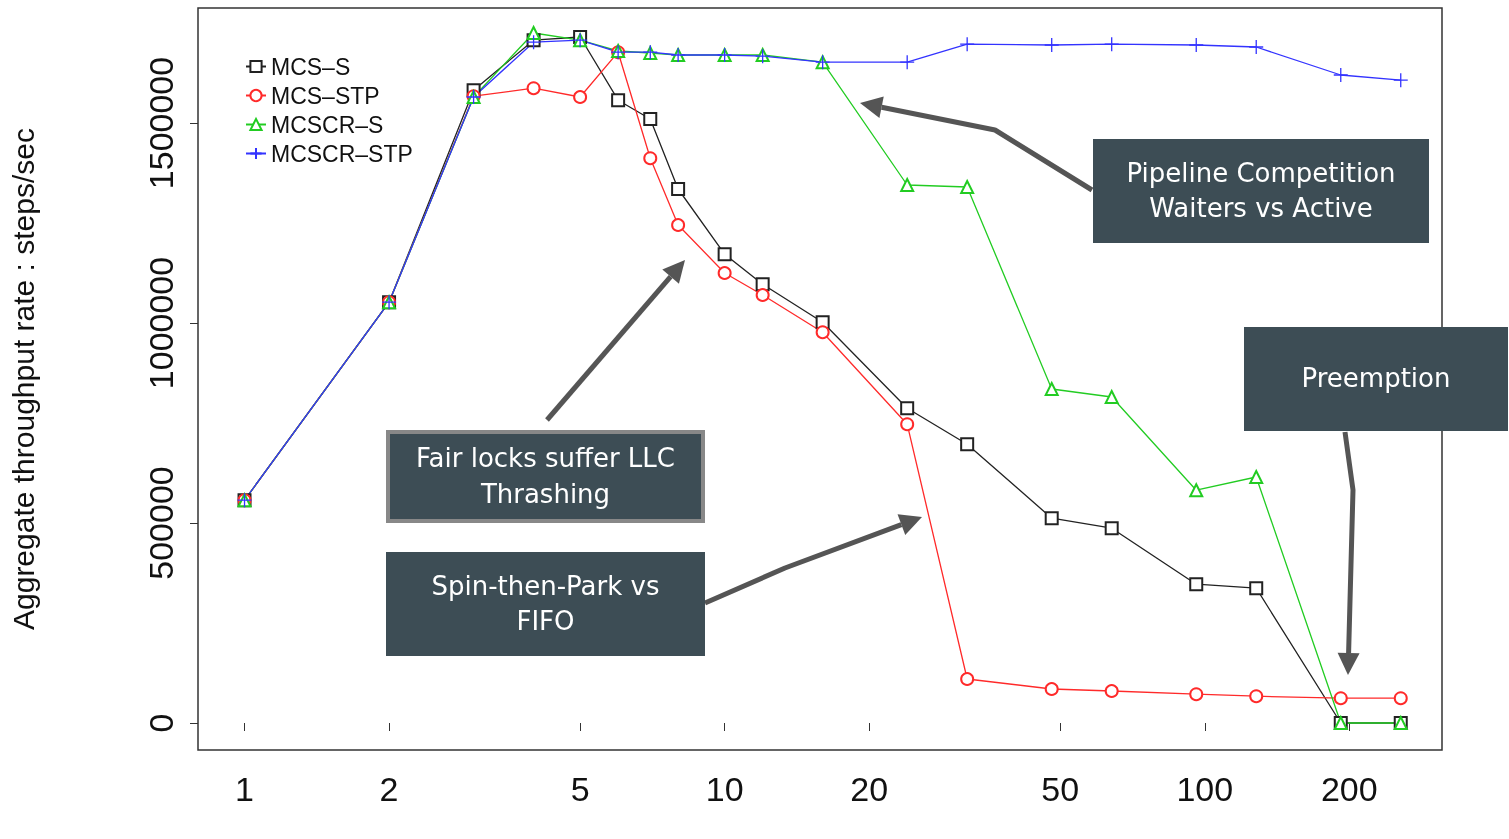 This screenshot has height=839, width=1509. What do you see at coordinates (1376, 379) in the screenshot?
I see `callout-box: Preemption` at bounding box center [1376, 379].